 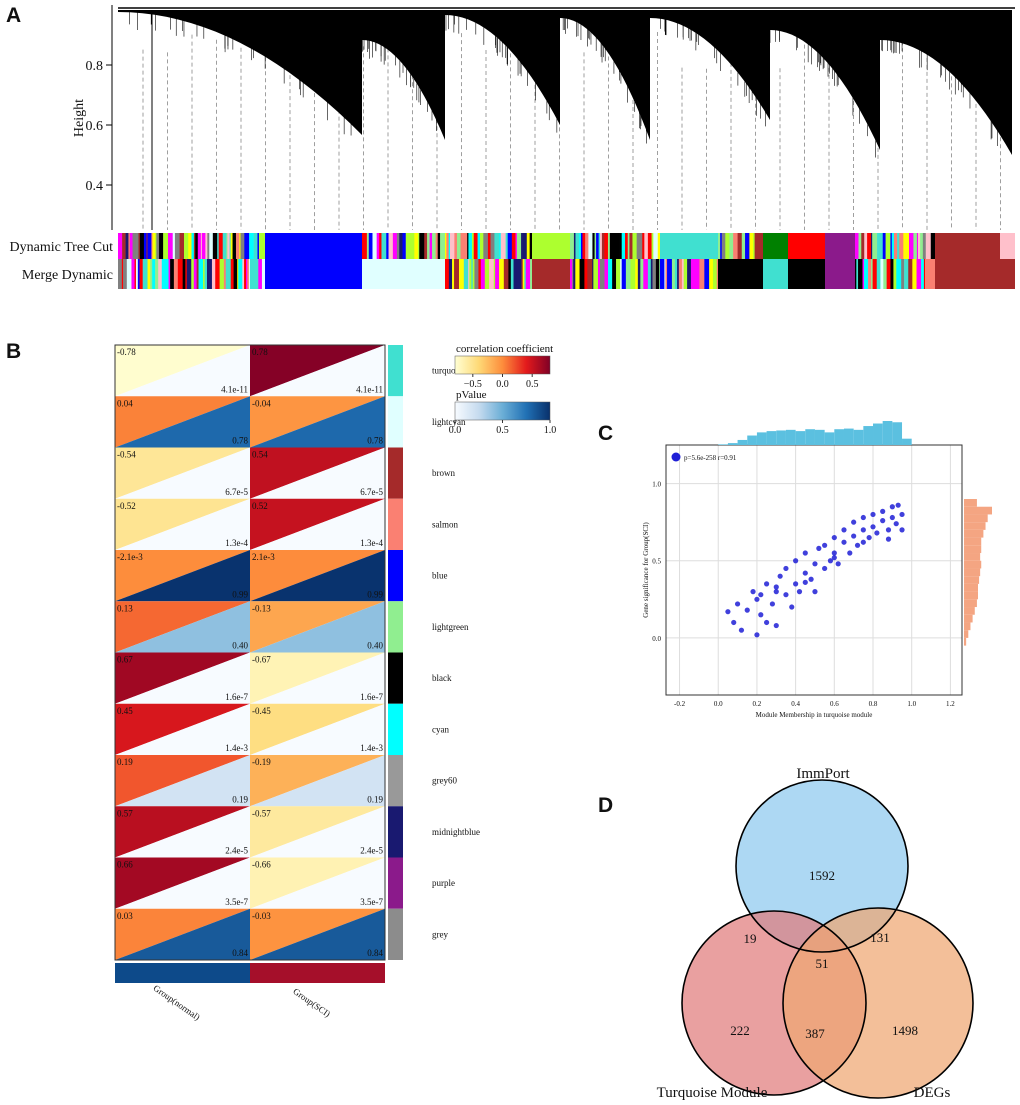 I want to click on correlation-label: -0.67, so click(x=261, y=660).